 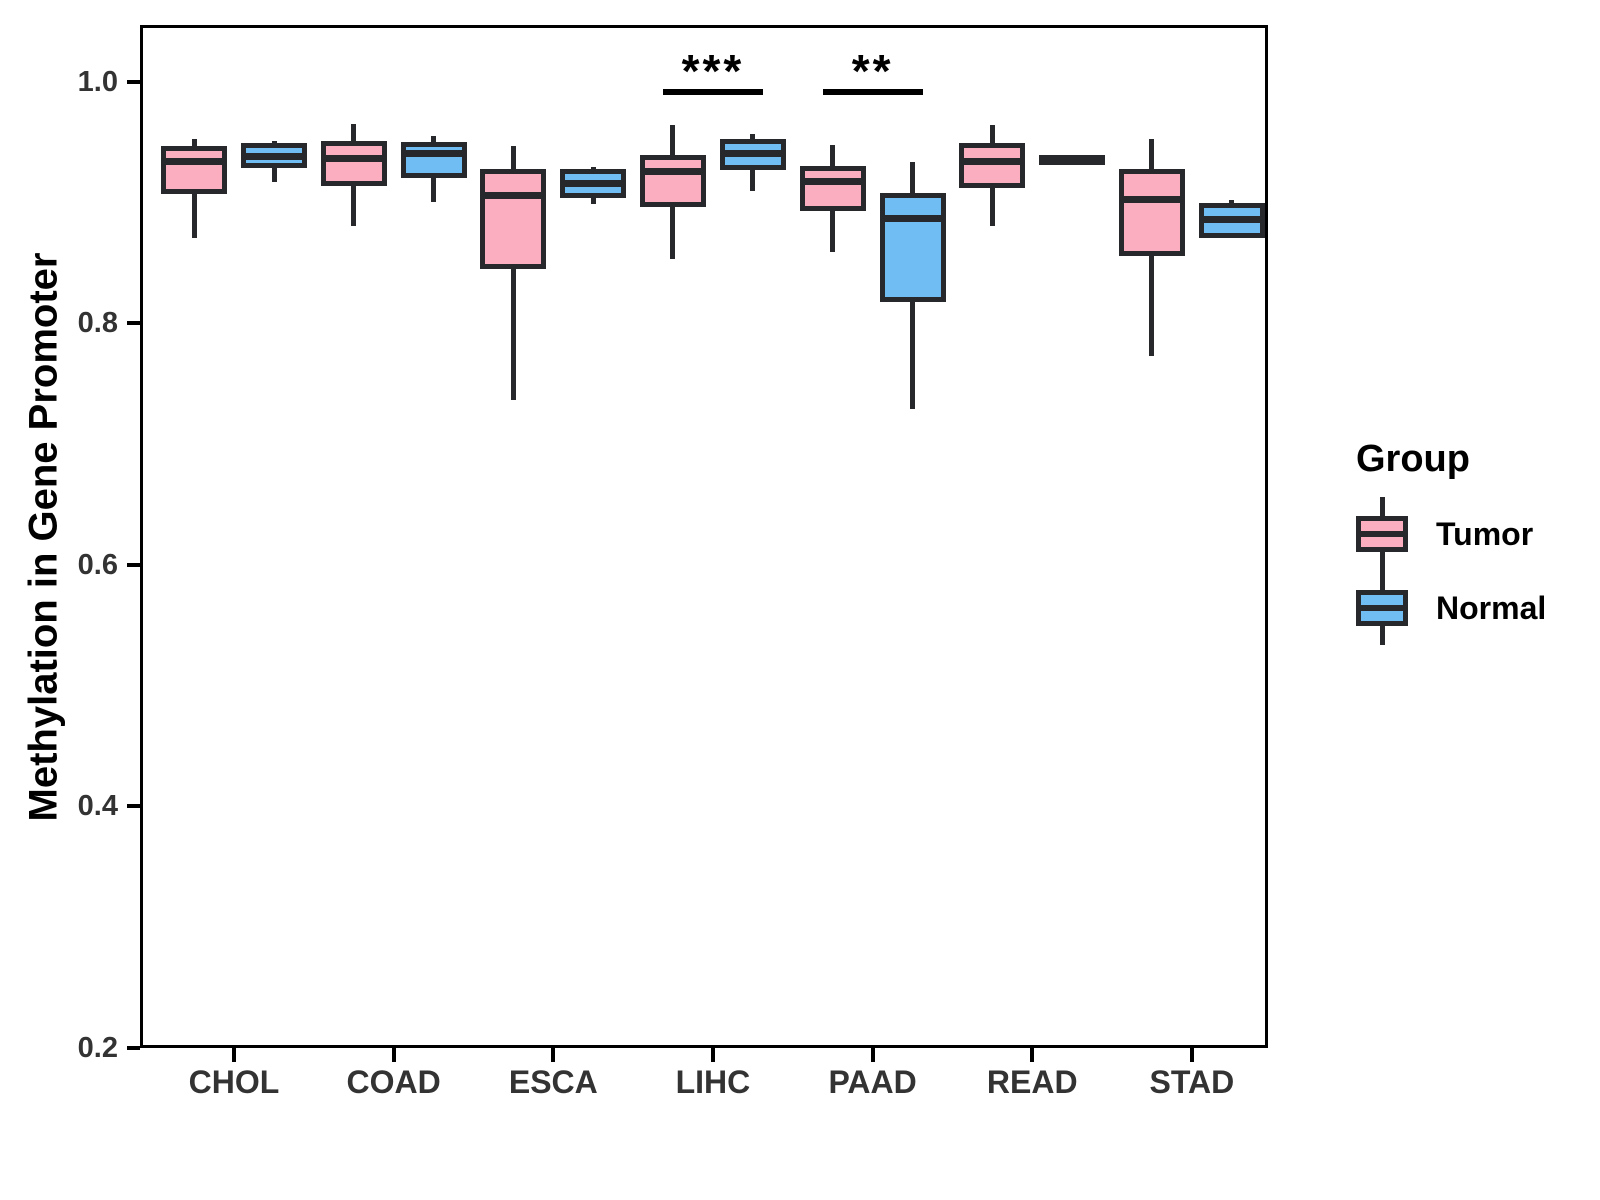 What do you see at coordinates (553, 1082) in the screenshot?
I see `x-tick-label: ESCA` at bounding box center [553, 1082].